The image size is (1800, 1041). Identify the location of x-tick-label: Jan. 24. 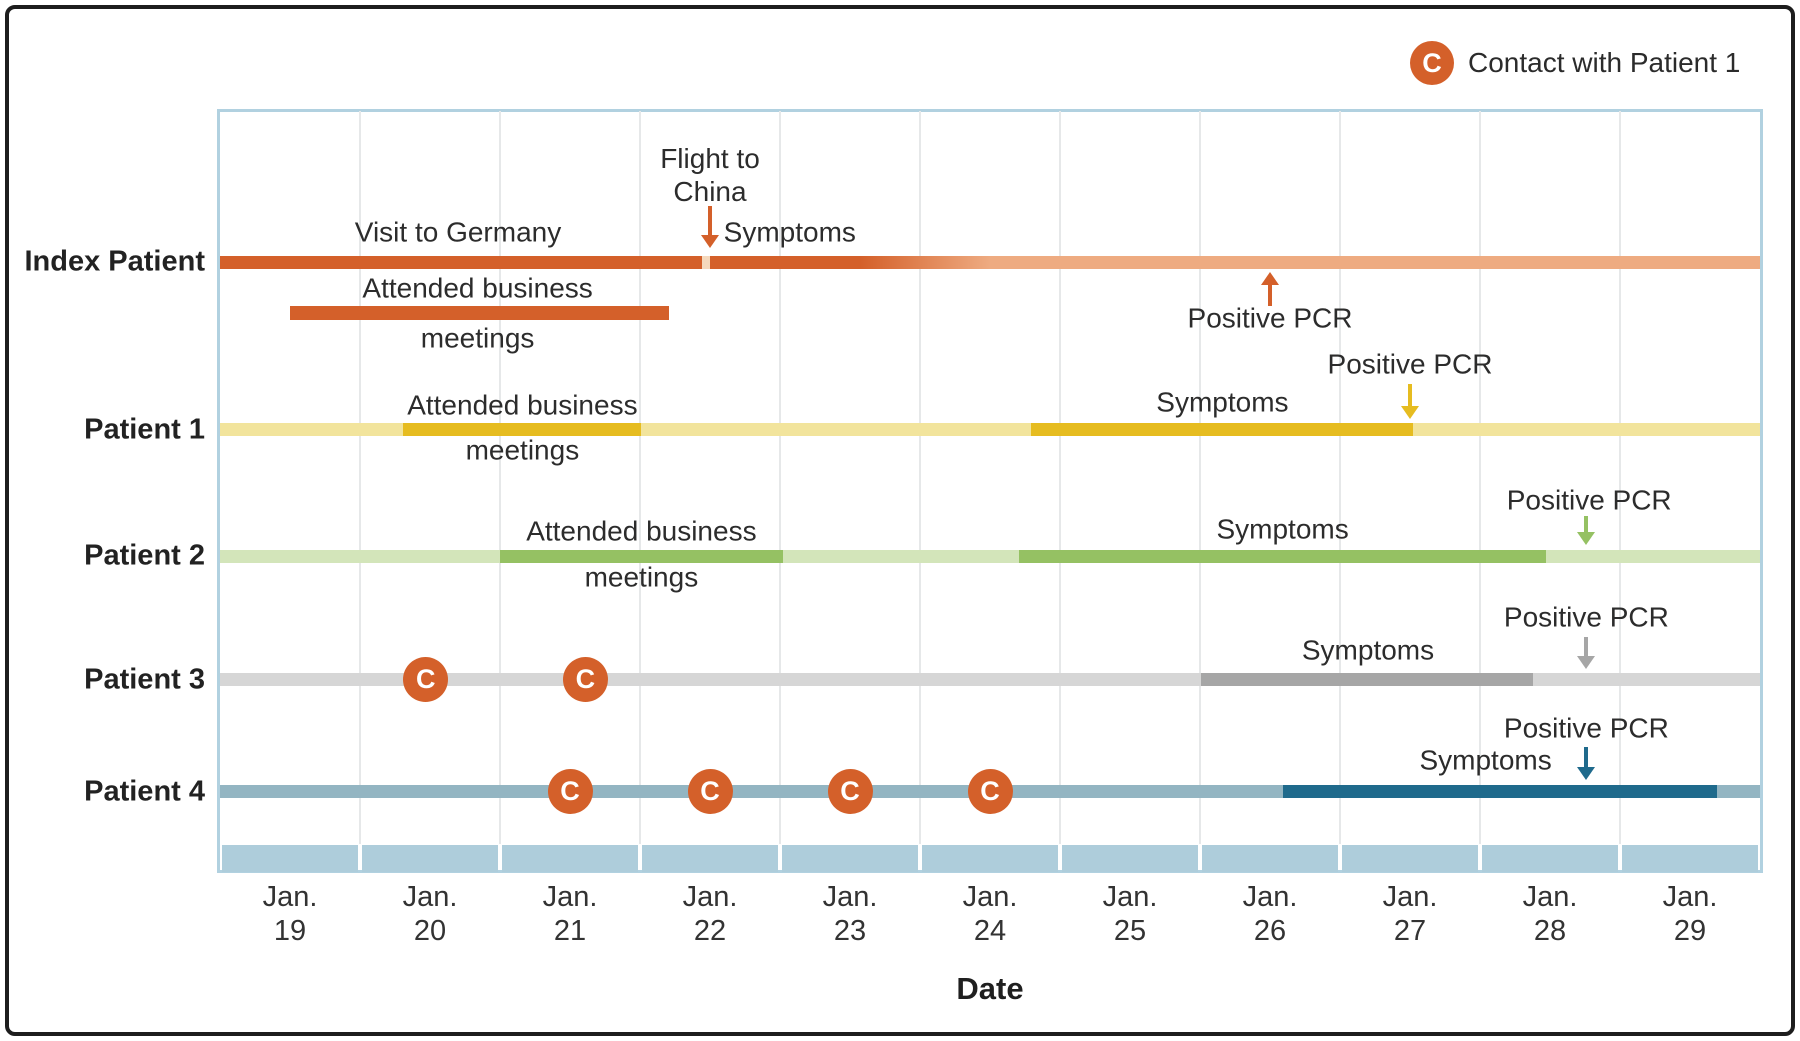
(990, 914).